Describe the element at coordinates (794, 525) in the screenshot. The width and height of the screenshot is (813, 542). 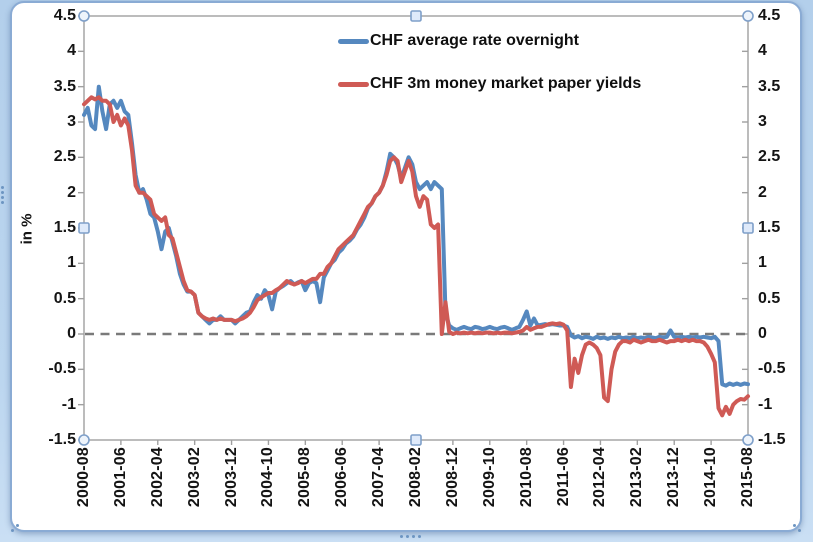
I see `frame-grip-bottom-right` at that location.